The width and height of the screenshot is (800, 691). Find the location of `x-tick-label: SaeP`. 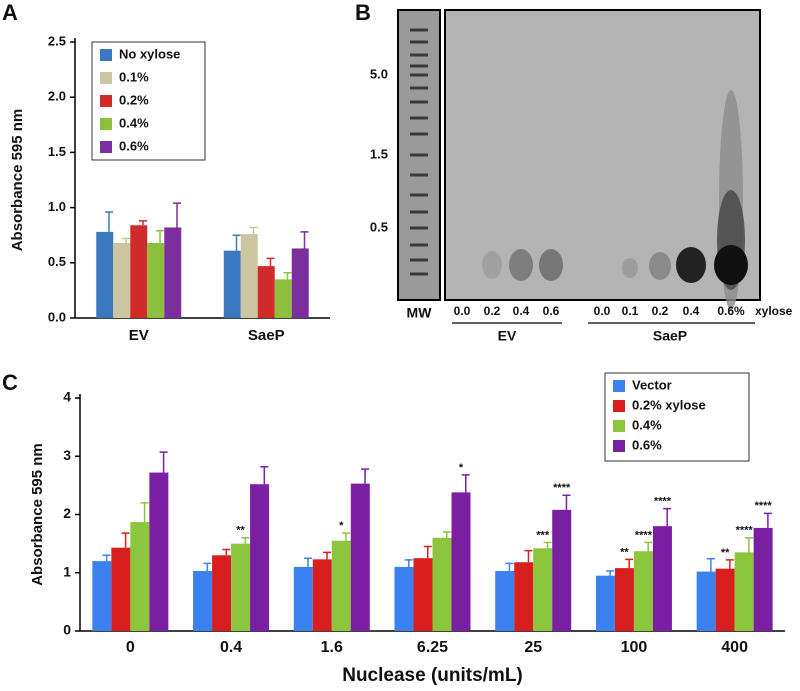

x-tick-label: SaeP is located at coordinates (266, 335).